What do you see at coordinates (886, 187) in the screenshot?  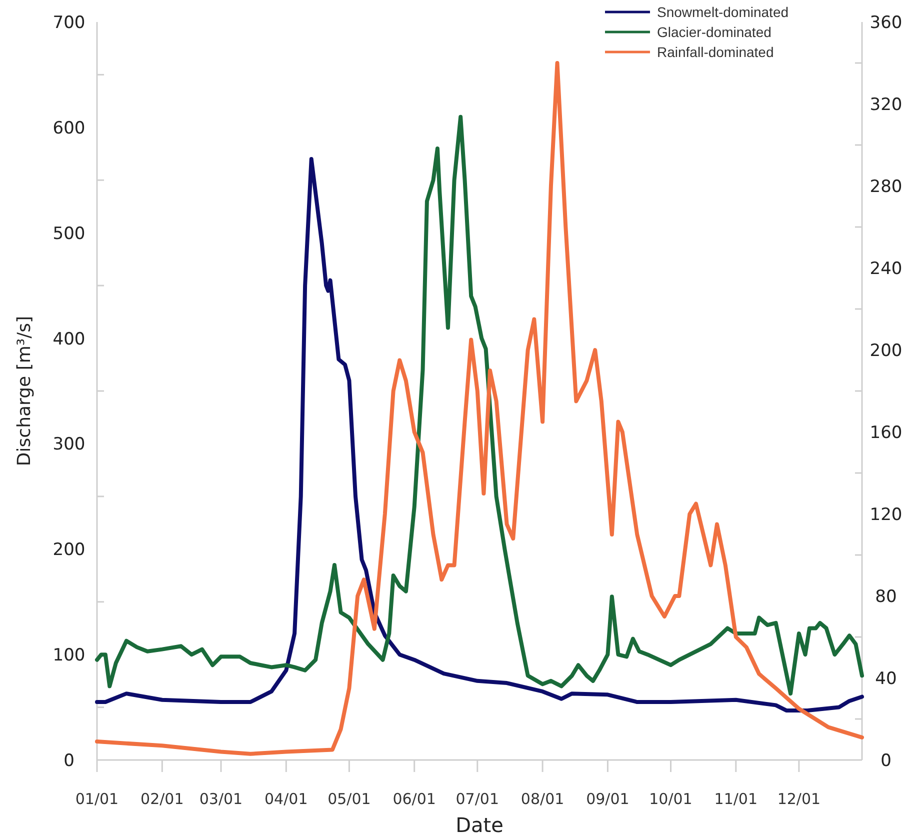 I see `y2-tick-label: 280` at bounding box center [886, 187].